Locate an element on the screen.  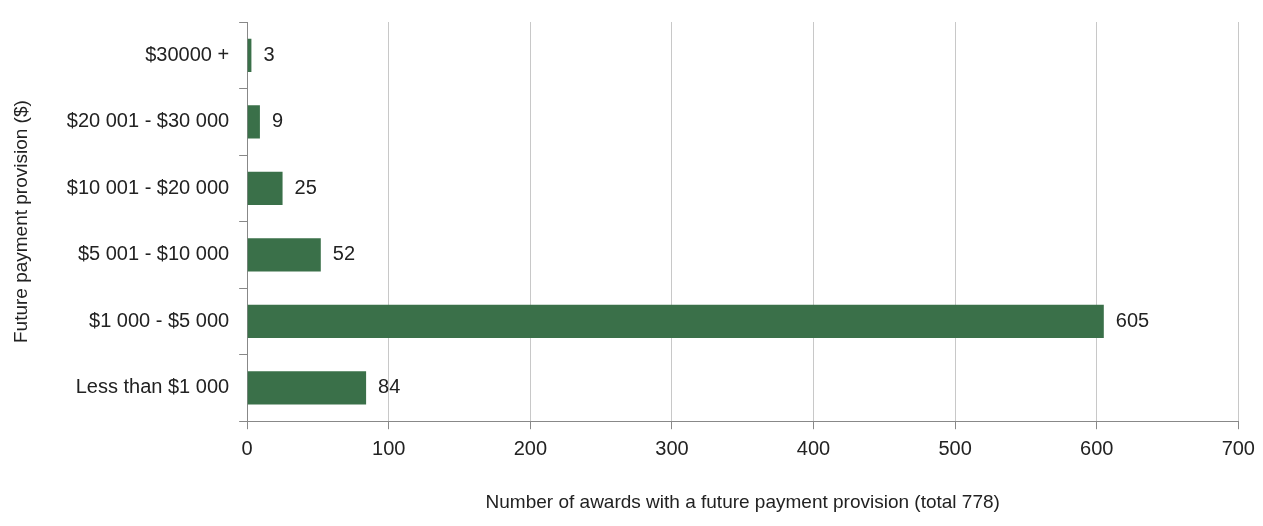
data-label: 605 is located at coordinates (1132, 319).